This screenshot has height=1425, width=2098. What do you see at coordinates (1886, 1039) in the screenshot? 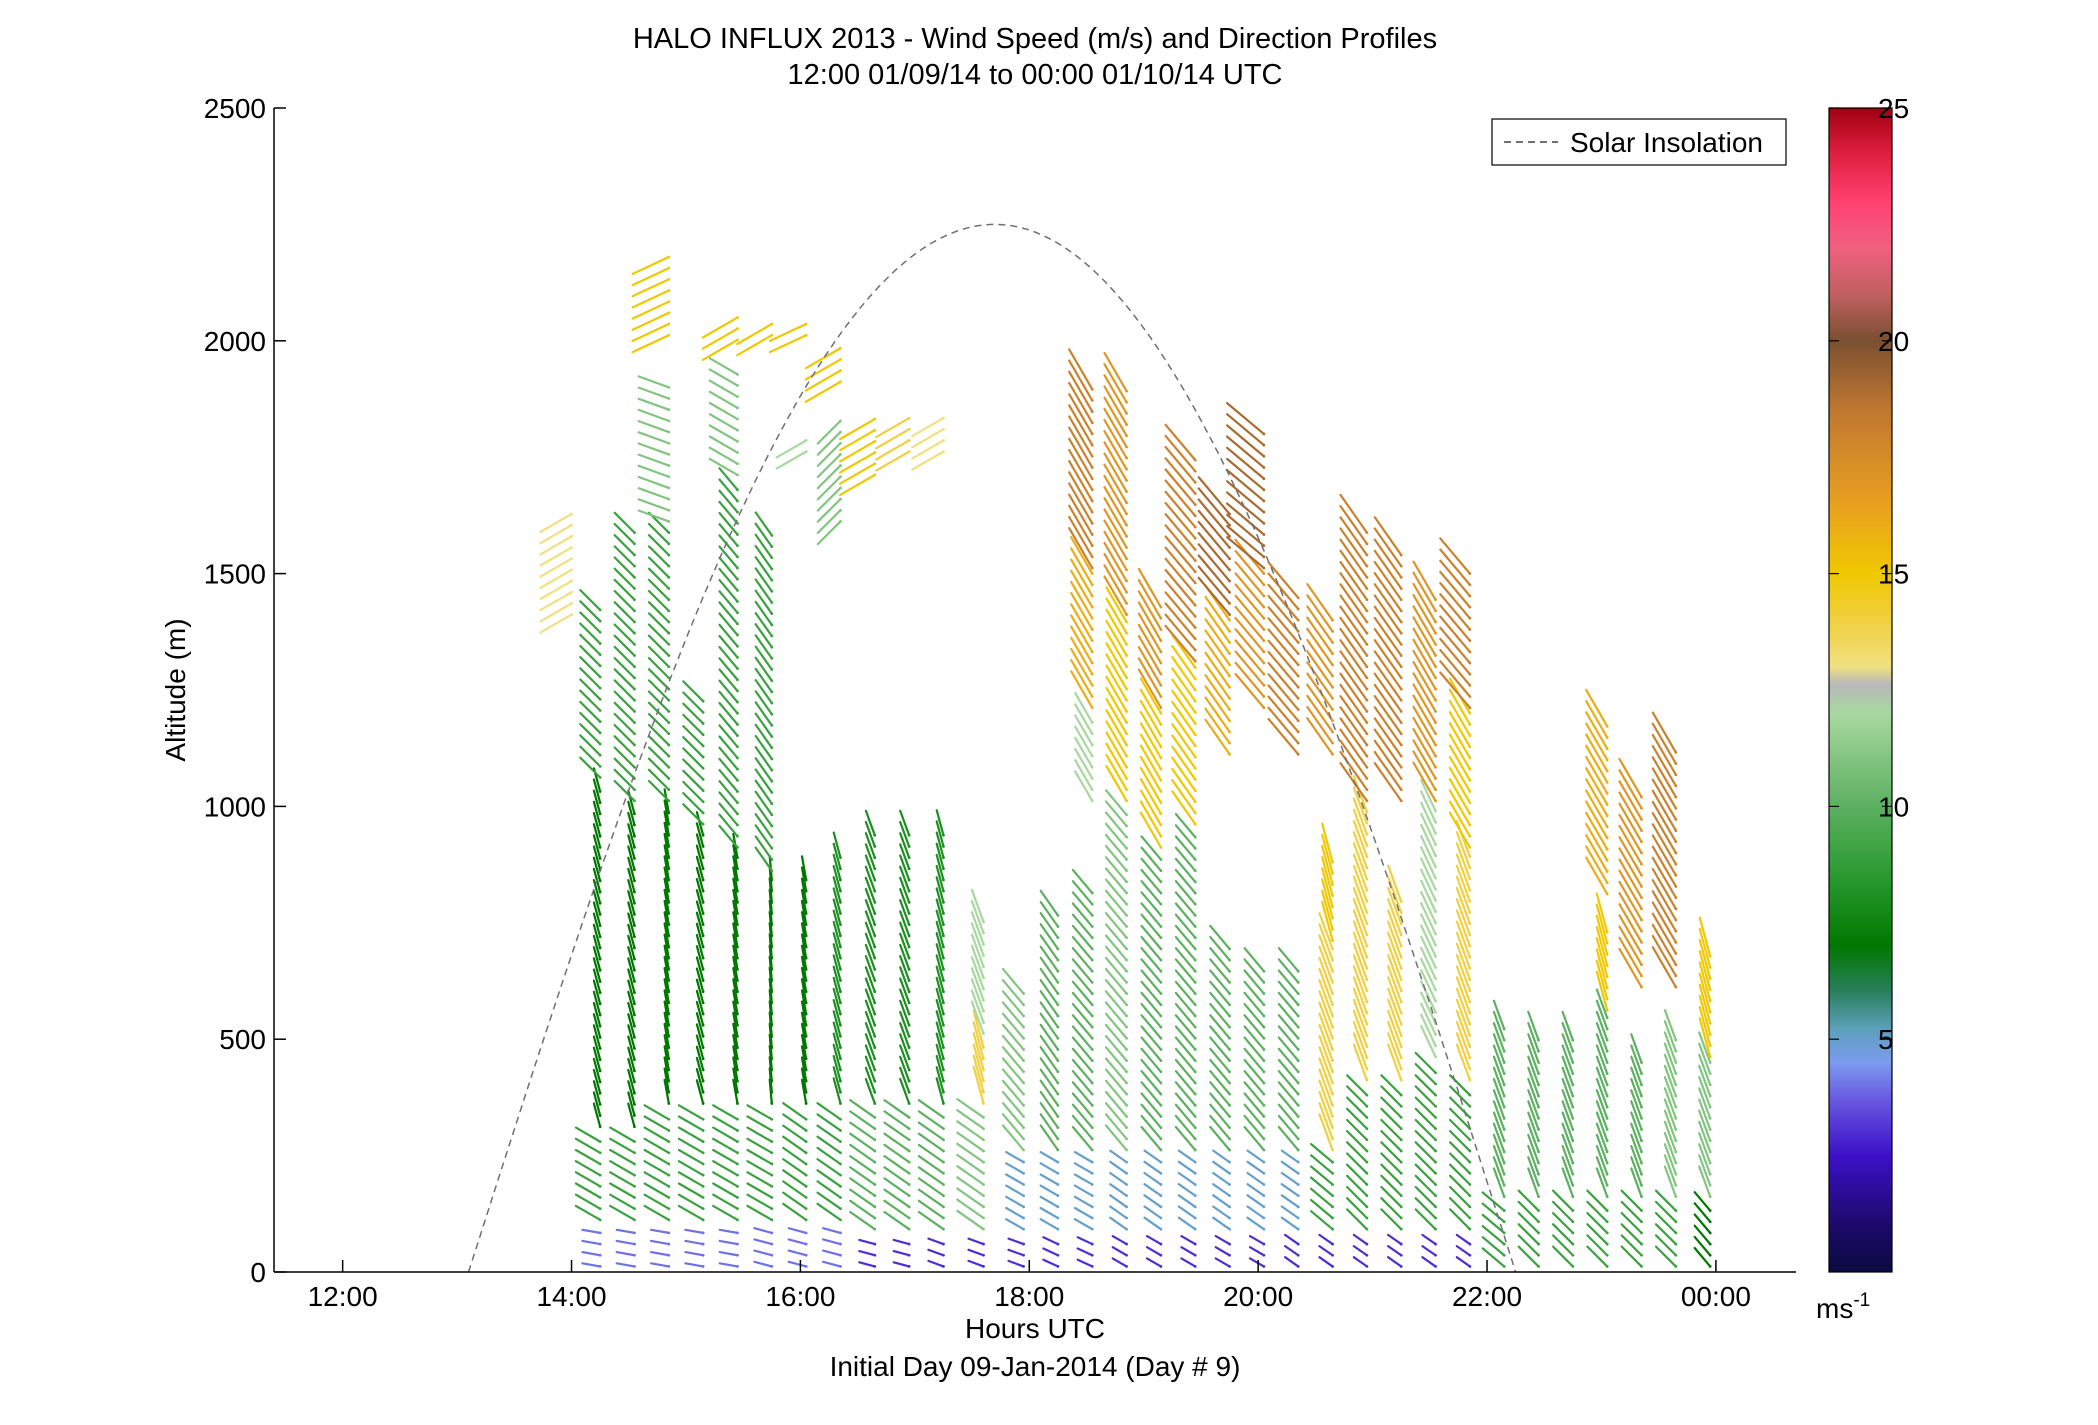
I see `colorbar-tick-label: 5` at bounding box center [1886, 1039].